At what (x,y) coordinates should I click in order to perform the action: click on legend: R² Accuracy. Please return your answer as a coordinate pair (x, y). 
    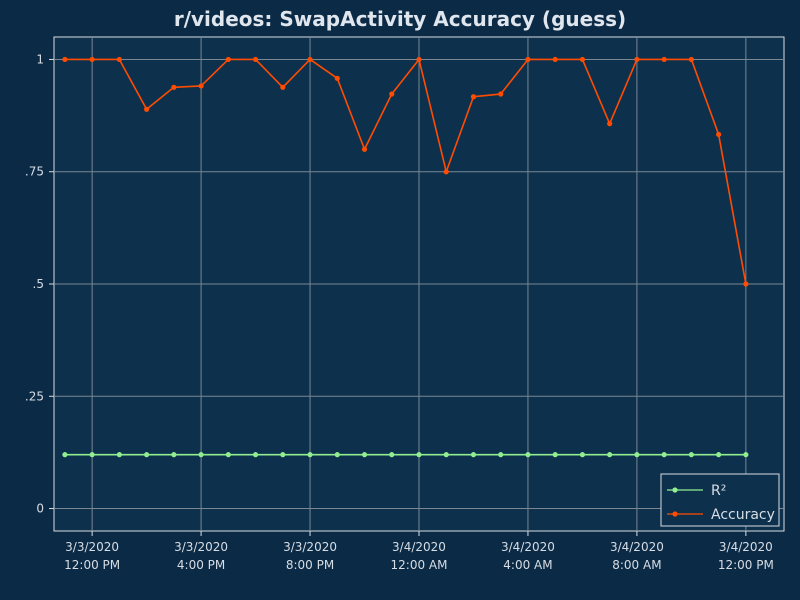
    Looking at the image, I should click on (720, 500).